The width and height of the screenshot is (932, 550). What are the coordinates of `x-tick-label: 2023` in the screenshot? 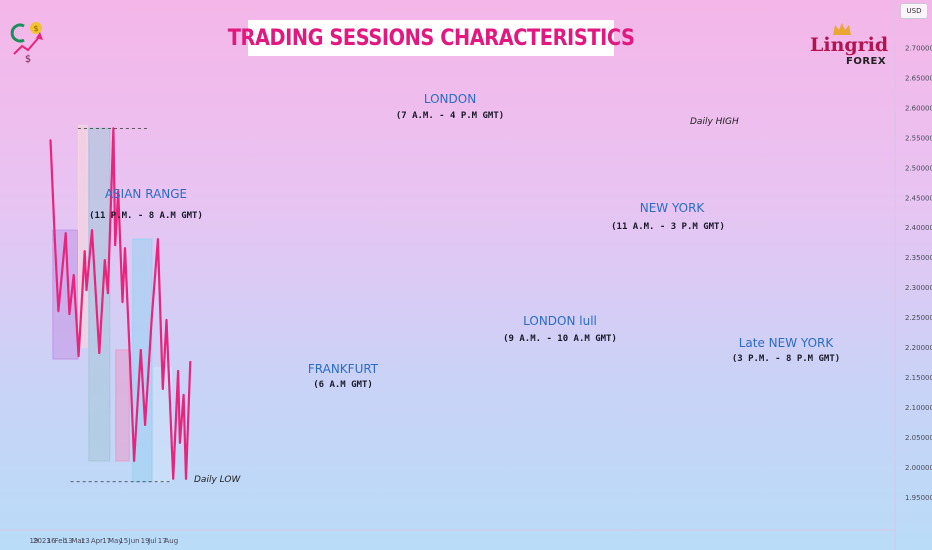 It's located at (42, 541).